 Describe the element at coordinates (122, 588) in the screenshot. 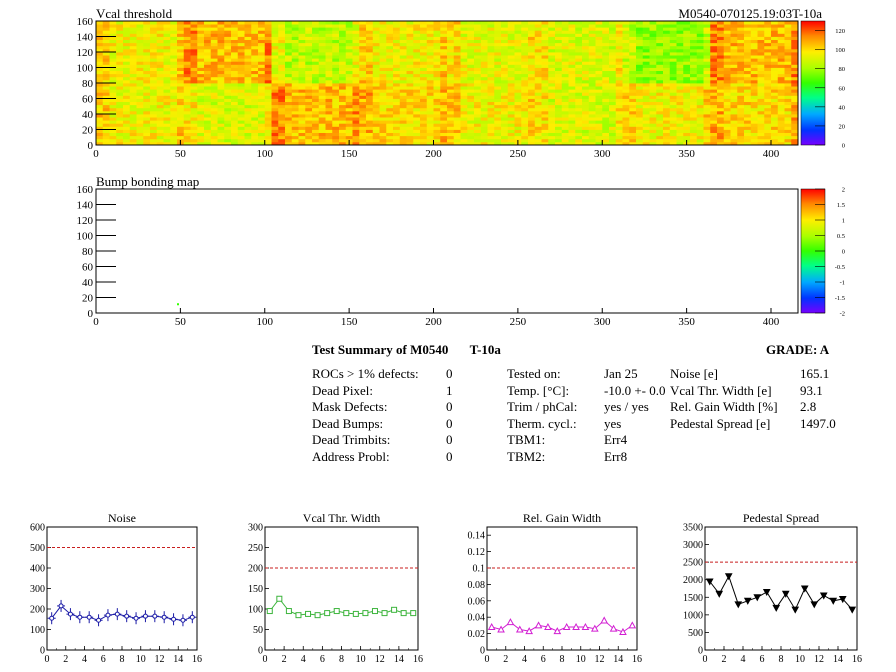

I see `plot-frame` at that location.